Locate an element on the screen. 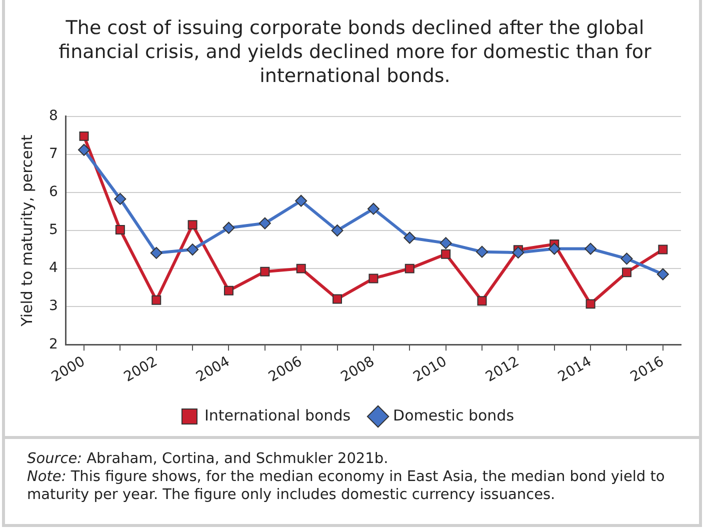 This screenshot has width=708, height=529. y-tick-label: 7 is located at coordinates (53, 154).